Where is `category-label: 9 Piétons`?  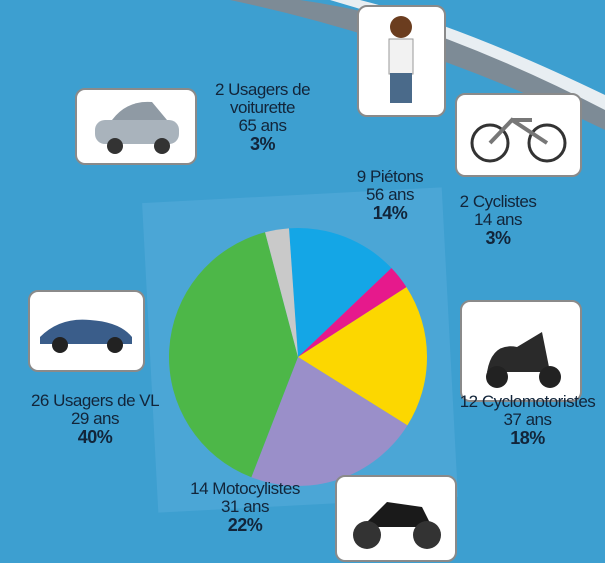
category-label: 9 Piétons is located at coordinates (390, 176).